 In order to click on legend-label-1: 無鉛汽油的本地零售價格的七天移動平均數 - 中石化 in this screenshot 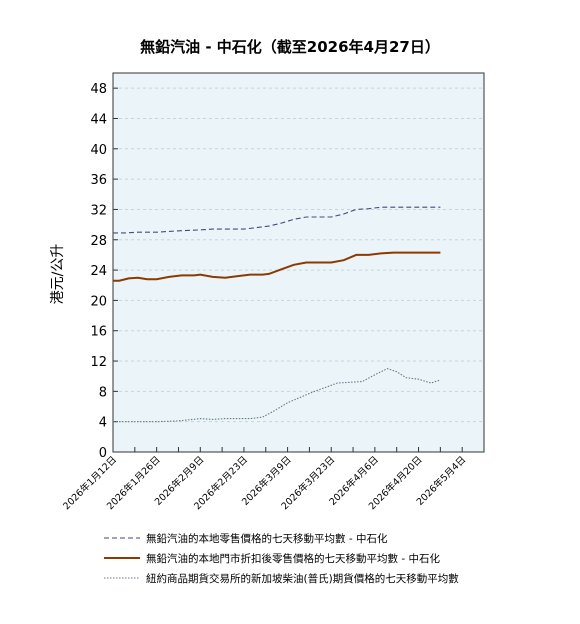, I will do `click(267, 538)`.